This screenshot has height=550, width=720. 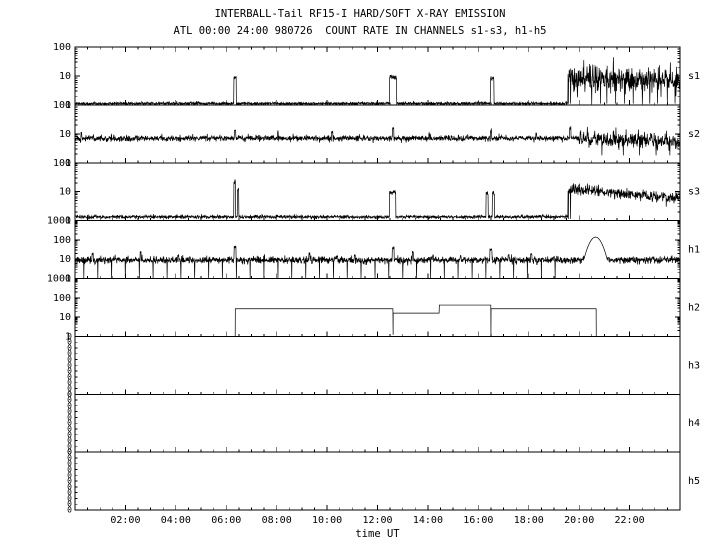 What do you see at coordinates (327, 520) in the screenshot?
I see `x-tick-label: 10:00` at bounding box center [327, 520].